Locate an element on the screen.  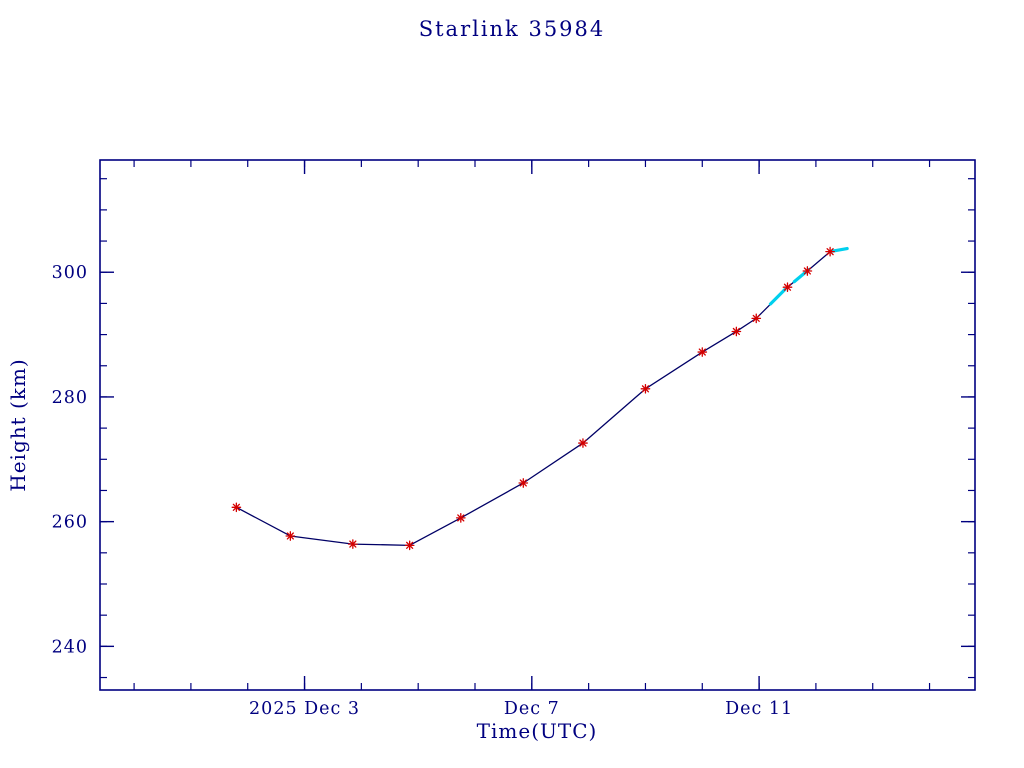
svg-text: 260 is located at coordinates (70, 523).